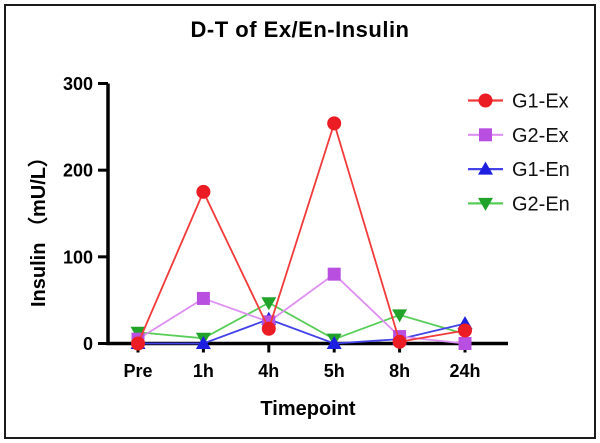 This screenshot has width=600, height=443. Describe the element at coordinates (137, 371) in the screenshot. I see `x-tick-label: Pre` at that location.